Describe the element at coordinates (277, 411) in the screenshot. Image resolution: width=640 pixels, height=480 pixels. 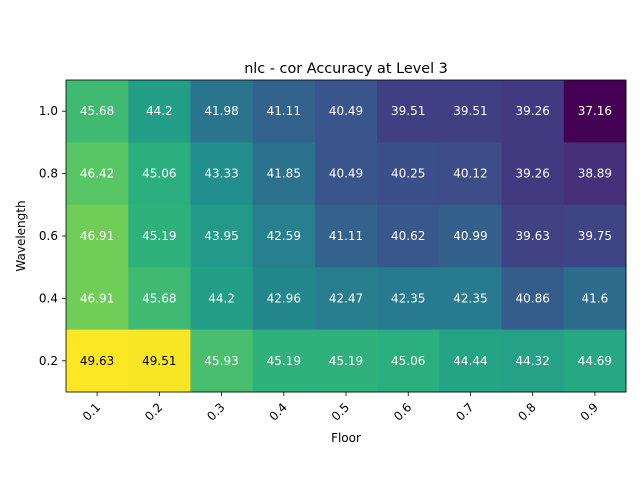
I see `x-tick-label: 0.4` at that location.